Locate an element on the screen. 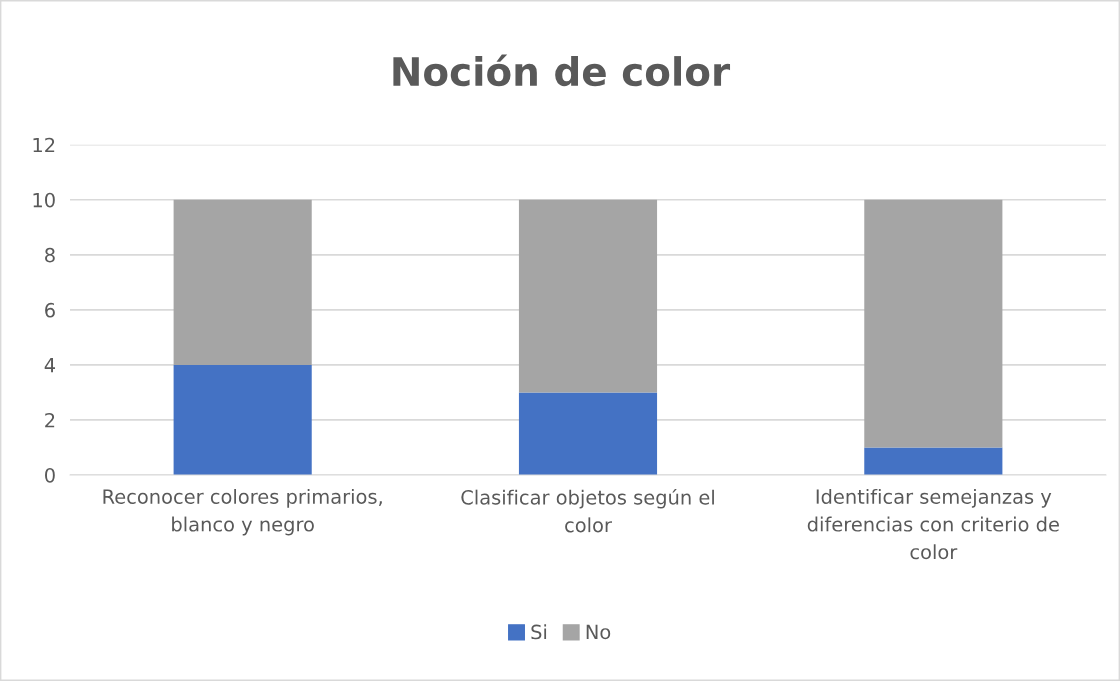 The width and height of the screenshot is (1120, 681). chart-title: Noción de color is located at coordinates (562, 70).